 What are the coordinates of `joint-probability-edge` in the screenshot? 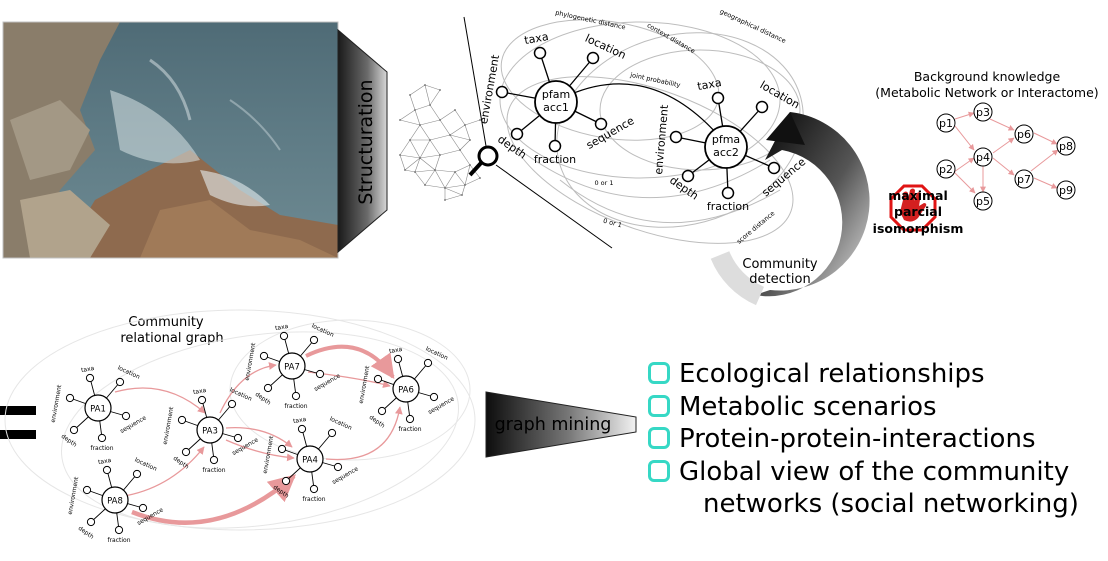 It's located at (643, 109).